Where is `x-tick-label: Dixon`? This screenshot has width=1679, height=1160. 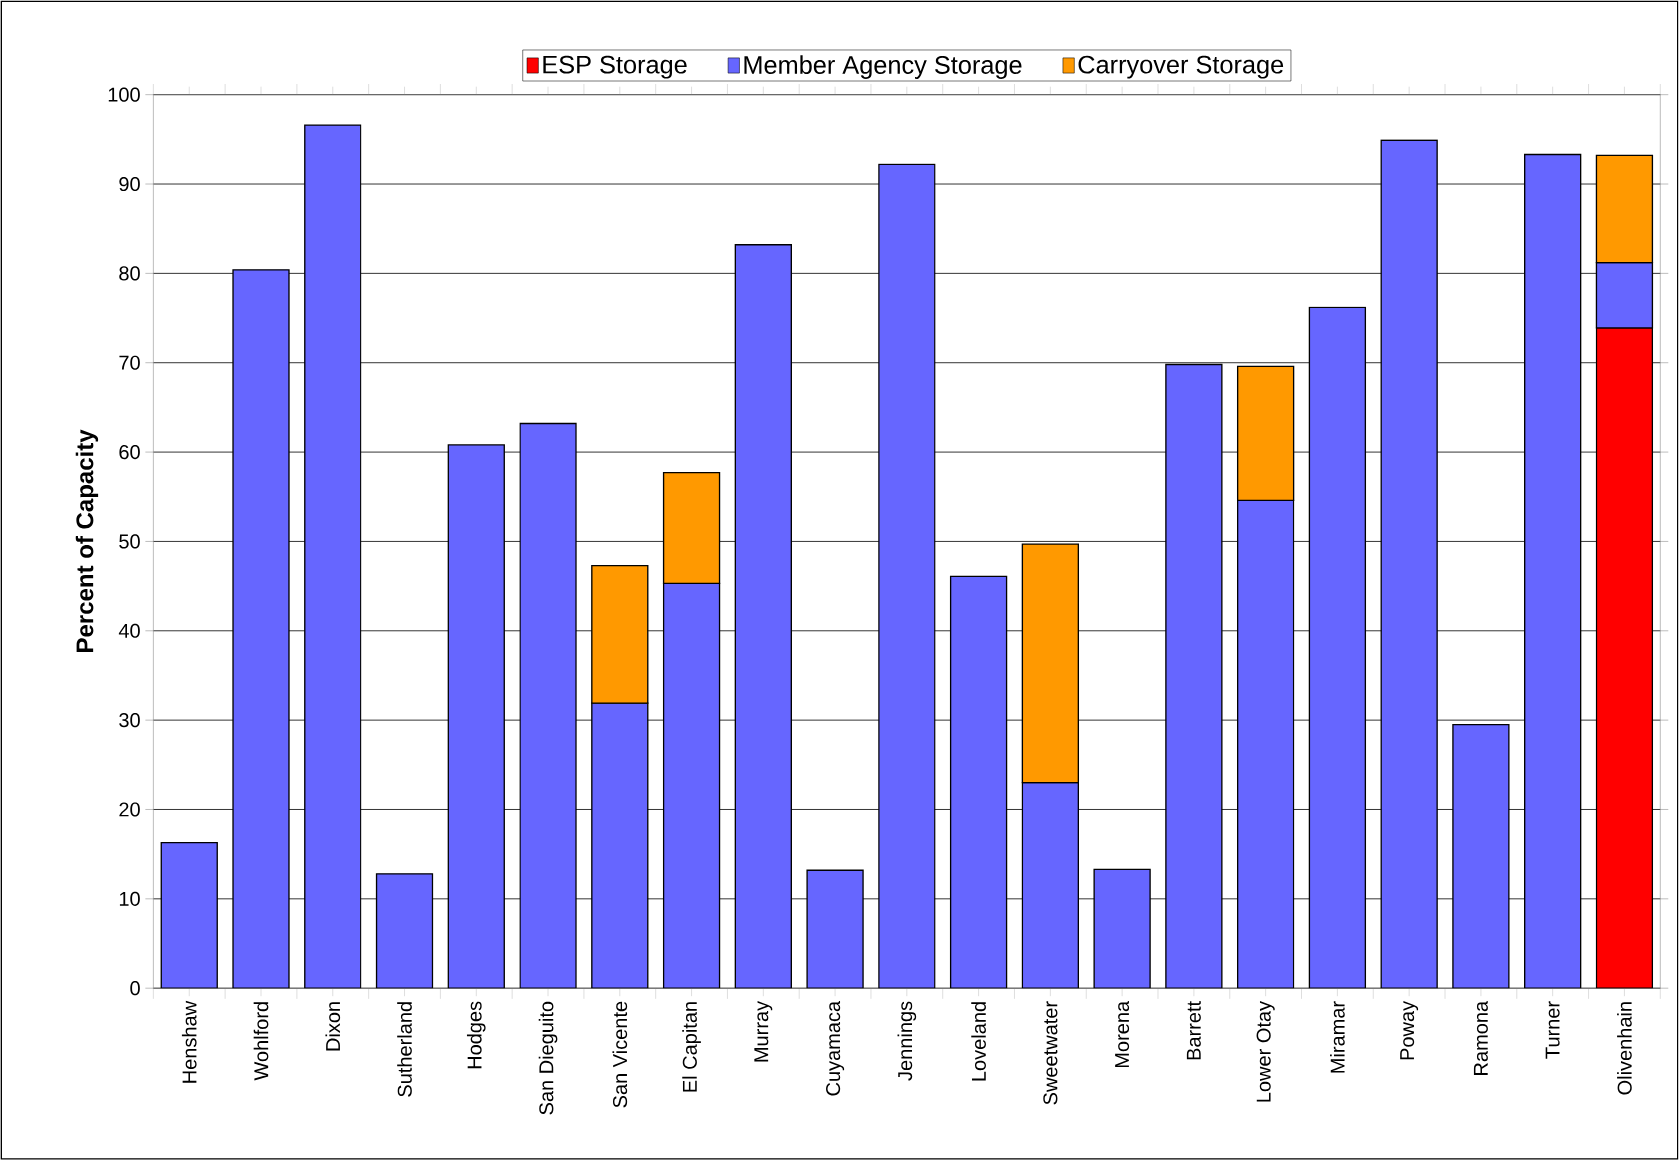 x-tick-label: Dixon is located at coordinates (333, 1026).